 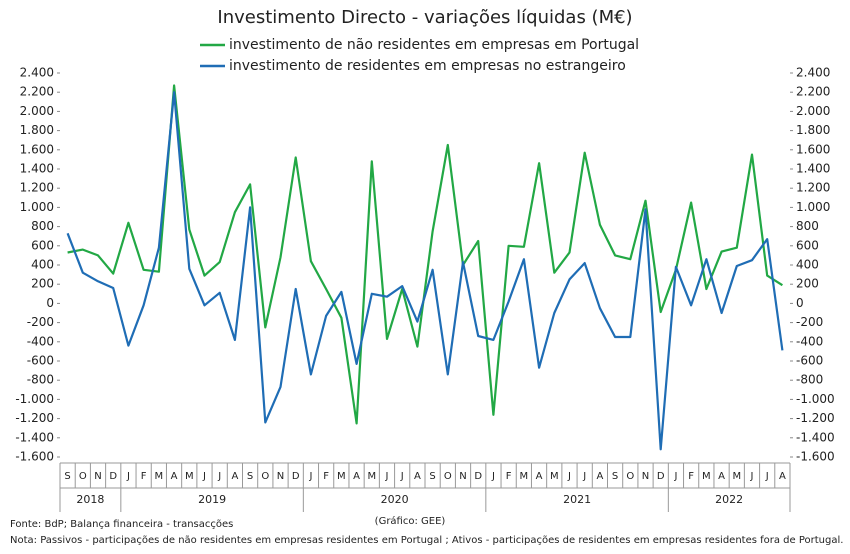 What do you see at coordinates (37, 92) in the screenshot?
I see `y-tick-label: 2.200` at bounding box center [37, 92].